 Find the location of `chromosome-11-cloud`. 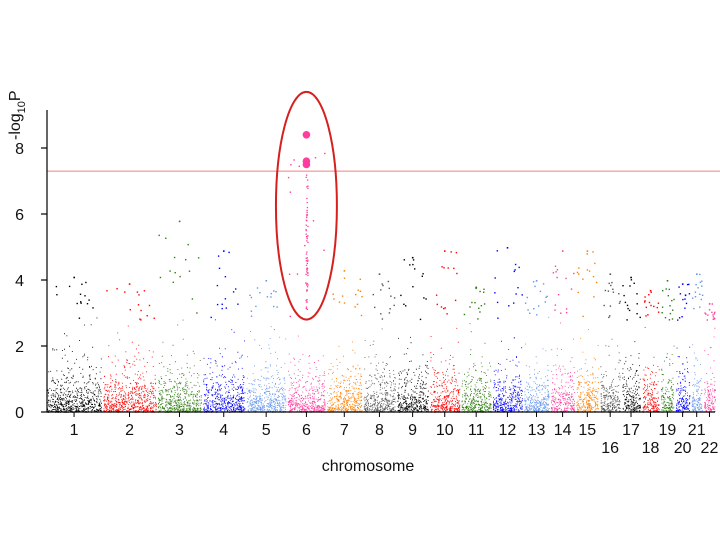

chromosome-11-cloud is located at coordinates (476, 368).